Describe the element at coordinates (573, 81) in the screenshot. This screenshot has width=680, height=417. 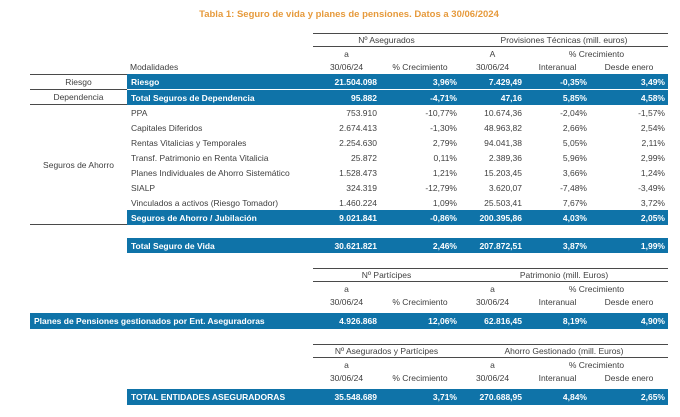
I see `cell-interanual: -0,35%` at that location.